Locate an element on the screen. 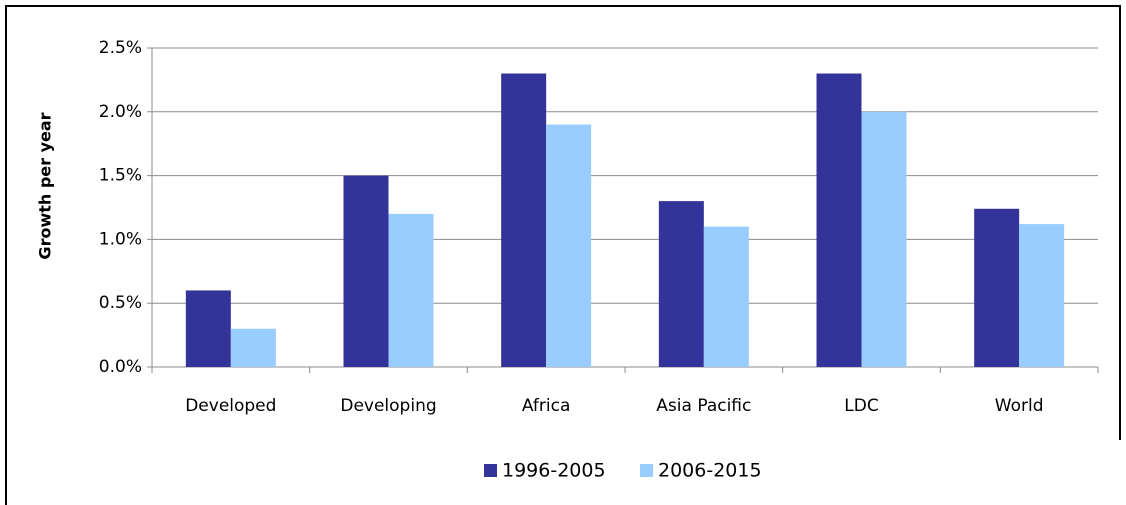  y-tick-label: 0.0% is located at coordinates (120, 367).